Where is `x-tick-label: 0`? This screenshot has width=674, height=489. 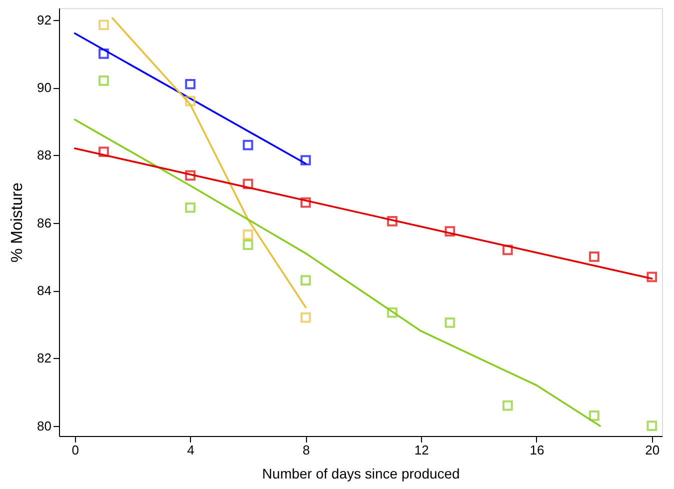 x-tick-label: 0 is located at coordinates (75, 450).